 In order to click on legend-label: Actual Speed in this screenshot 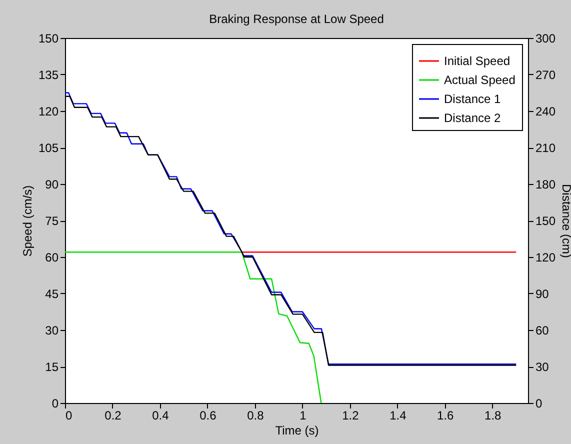, I will do `click(480, 80)`.